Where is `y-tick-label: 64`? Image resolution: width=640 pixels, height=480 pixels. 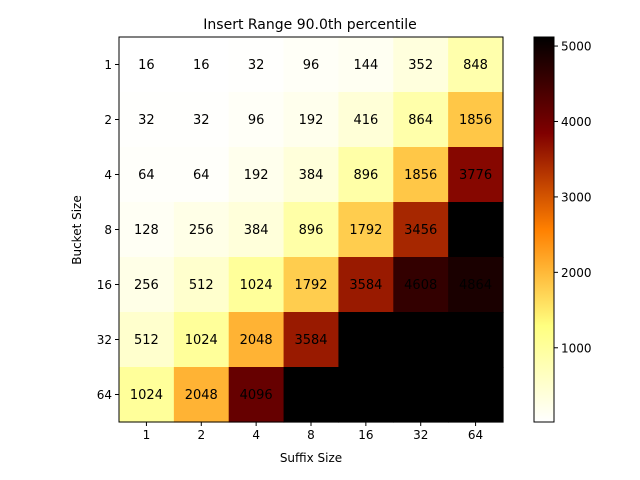 y-tick-label: 64 is located at coordinates (104, 395).